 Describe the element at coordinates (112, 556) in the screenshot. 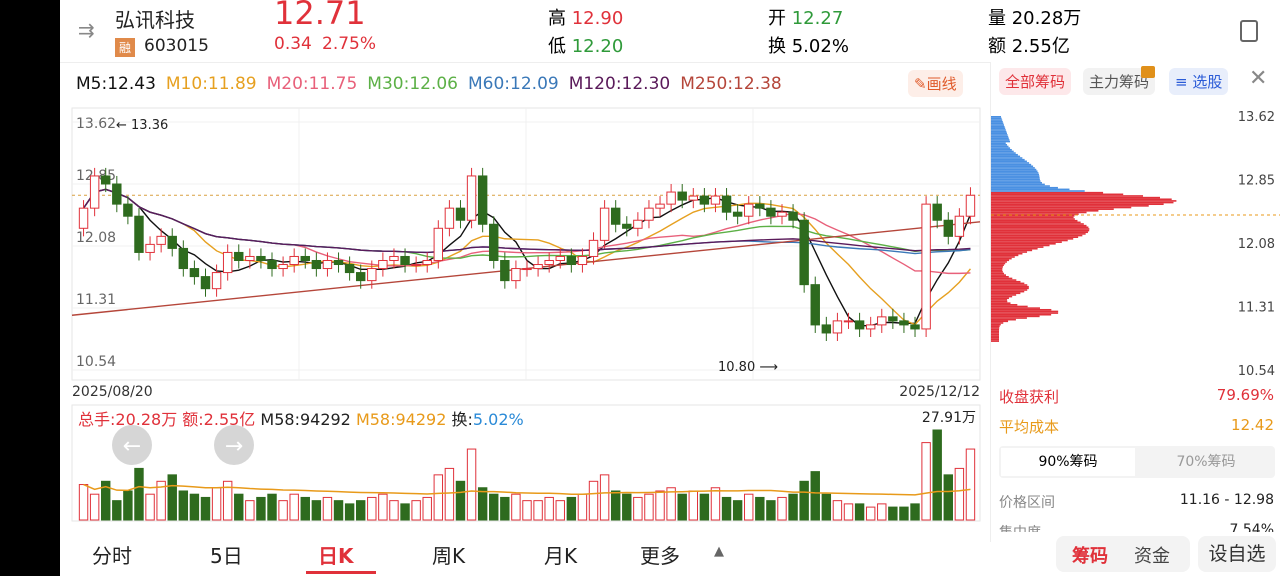

I see `tab-intraday: 分时` at that location.